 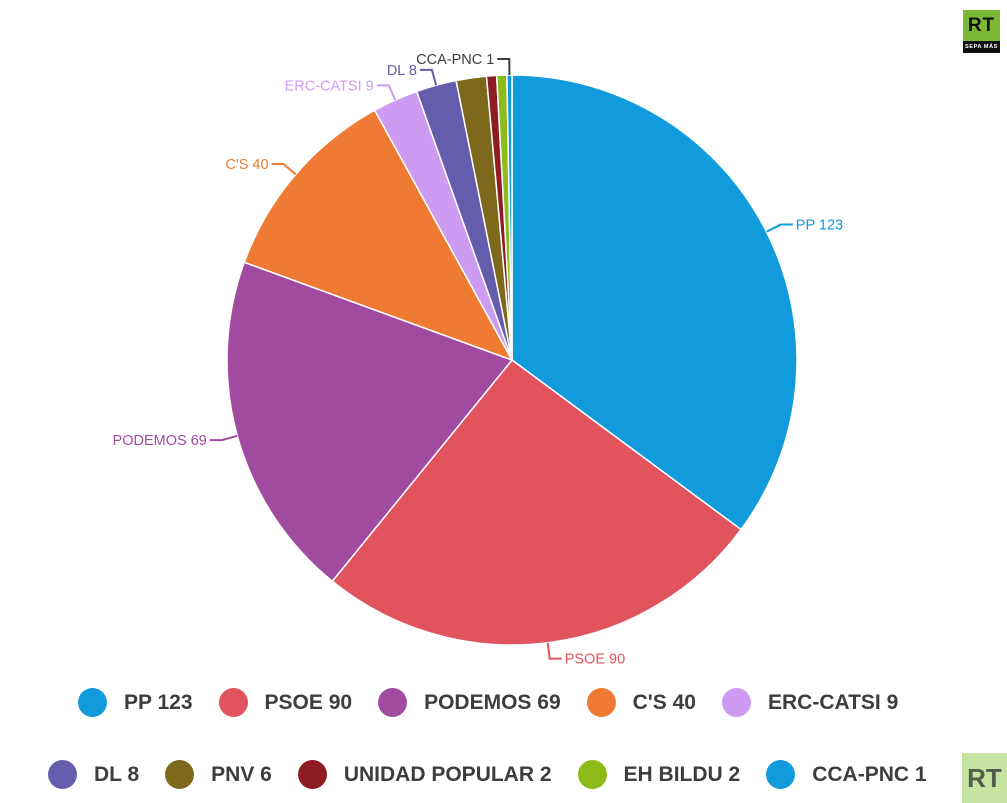 What do you see at coordinates (819, 226) in the screenshot?
I see `slice-label-pp: PP 123` at bounding box center [819, 226].